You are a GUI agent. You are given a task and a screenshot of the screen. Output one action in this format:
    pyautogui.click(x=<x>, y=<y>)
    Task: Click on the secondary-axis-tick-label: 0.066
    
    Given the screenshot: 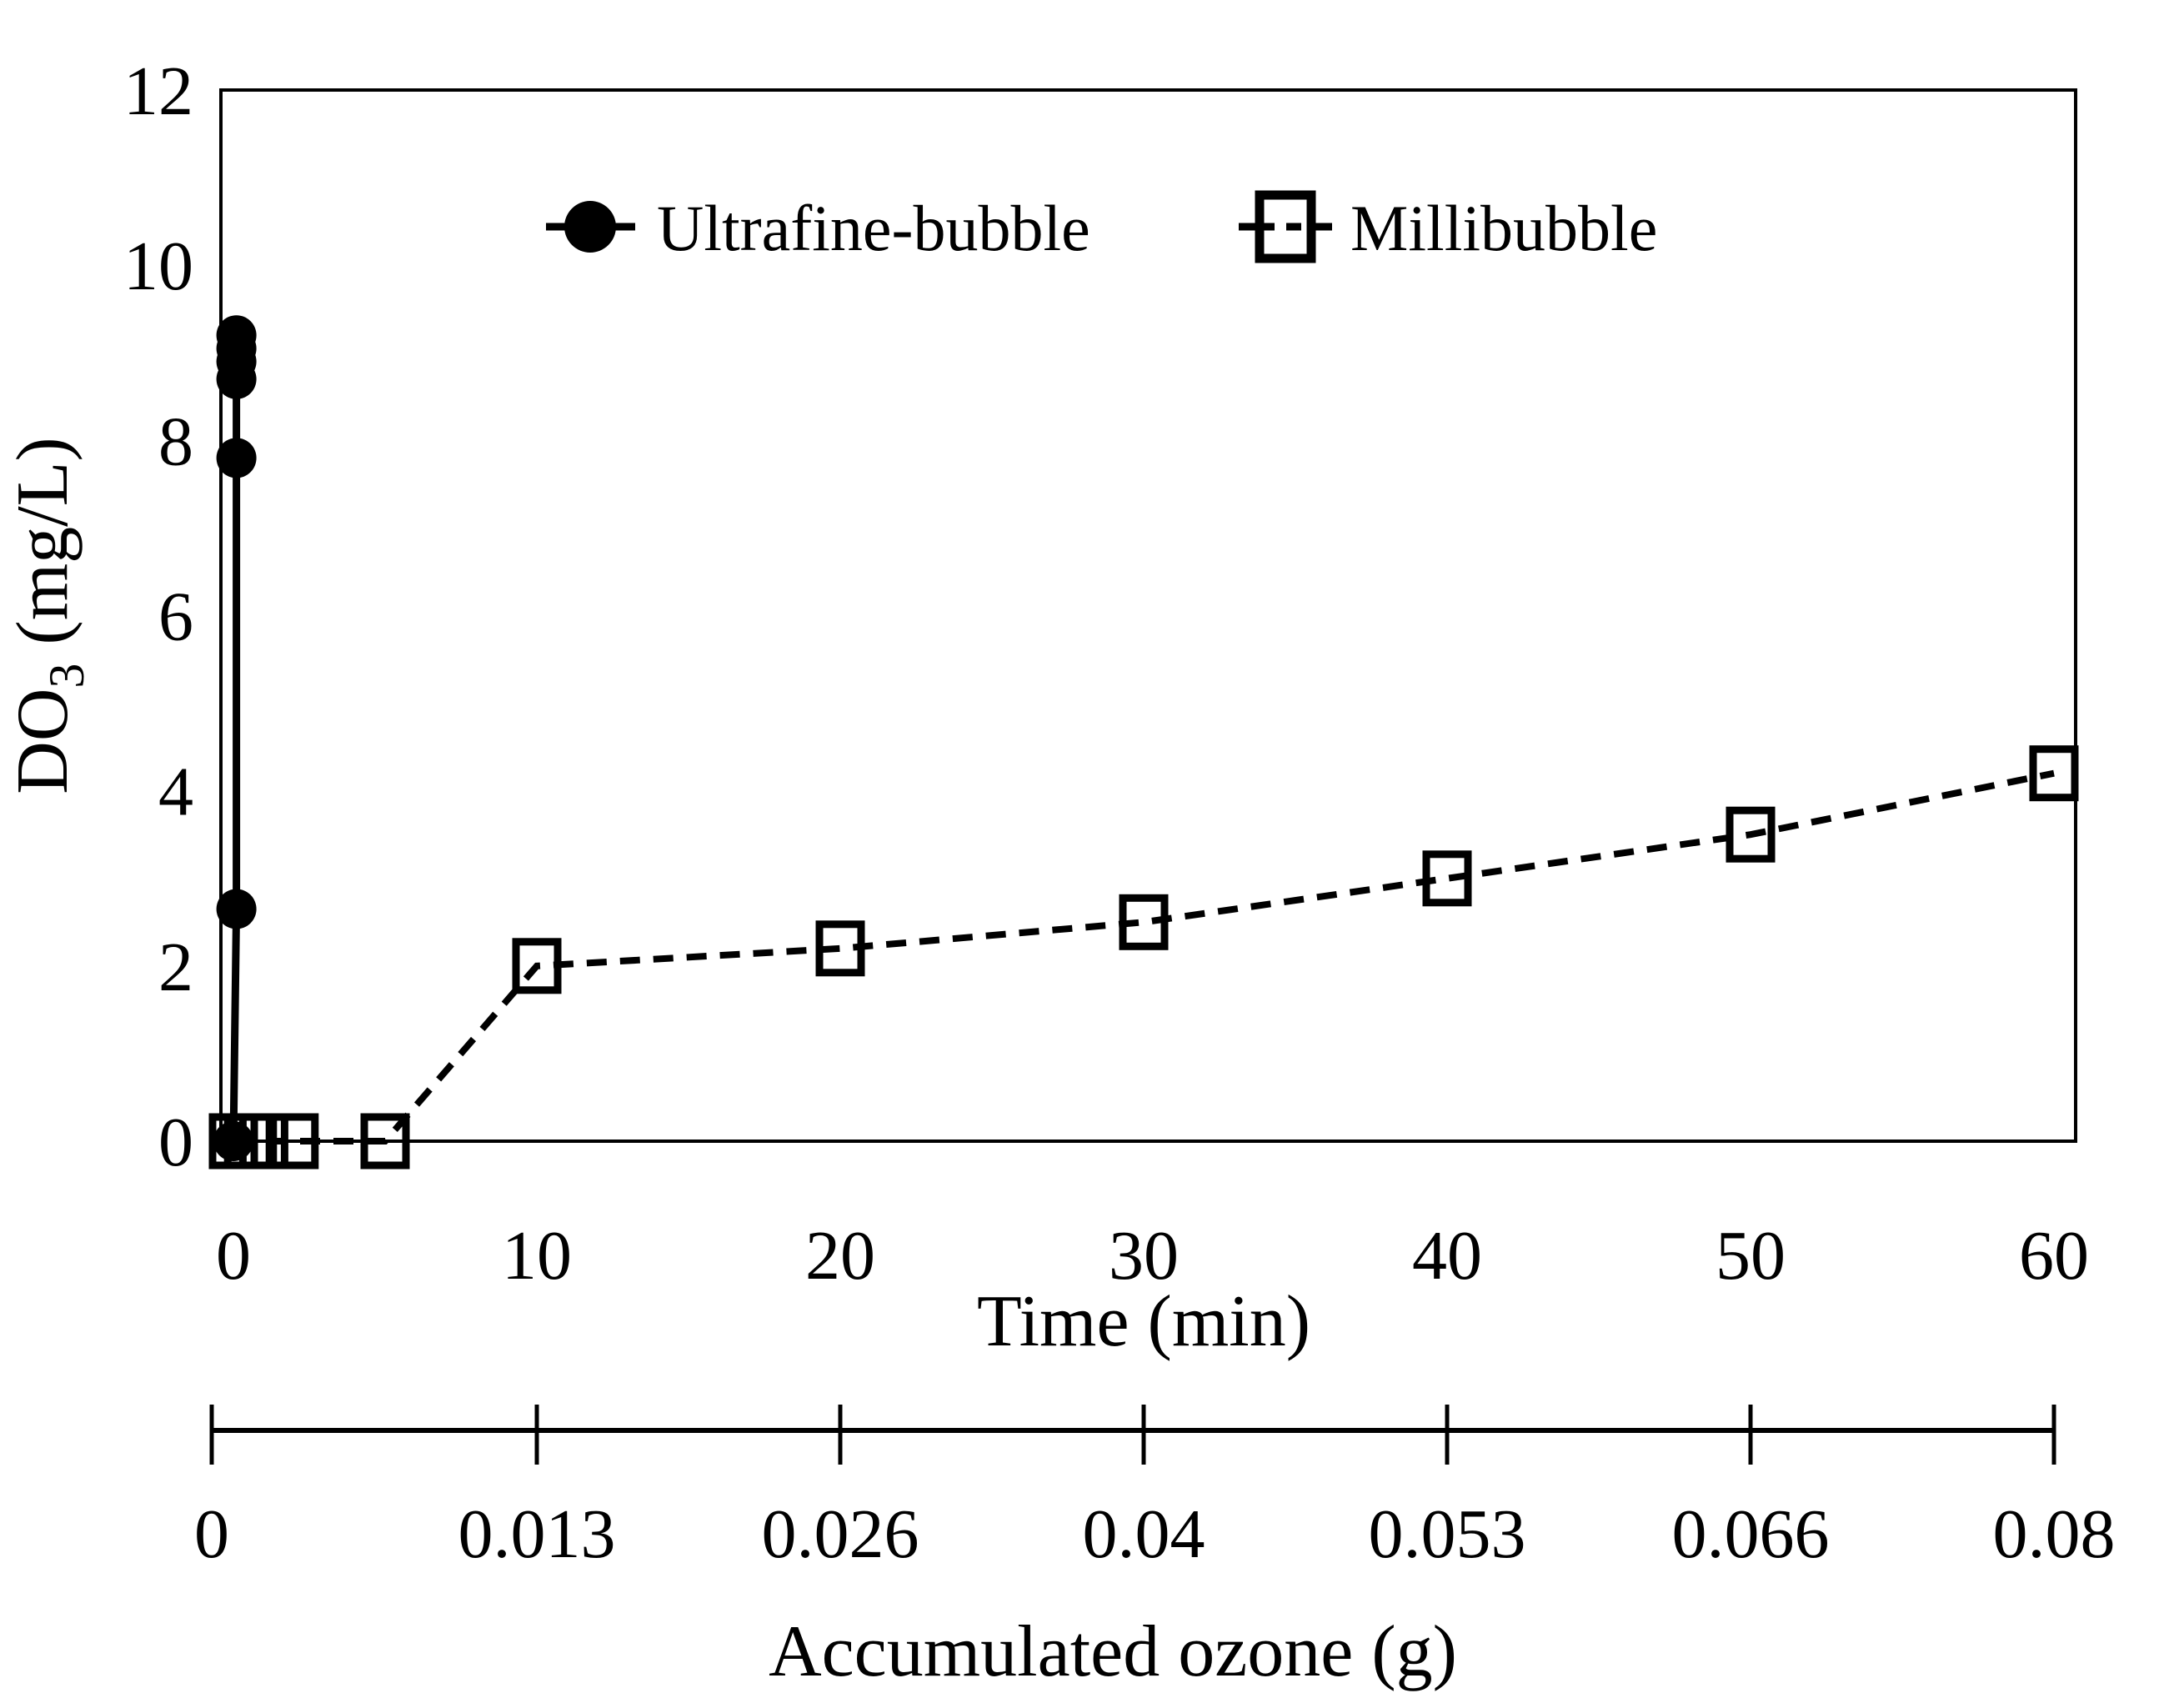 What is the action you would take?
    pyautogui.click(x=1751, y=1534)
    